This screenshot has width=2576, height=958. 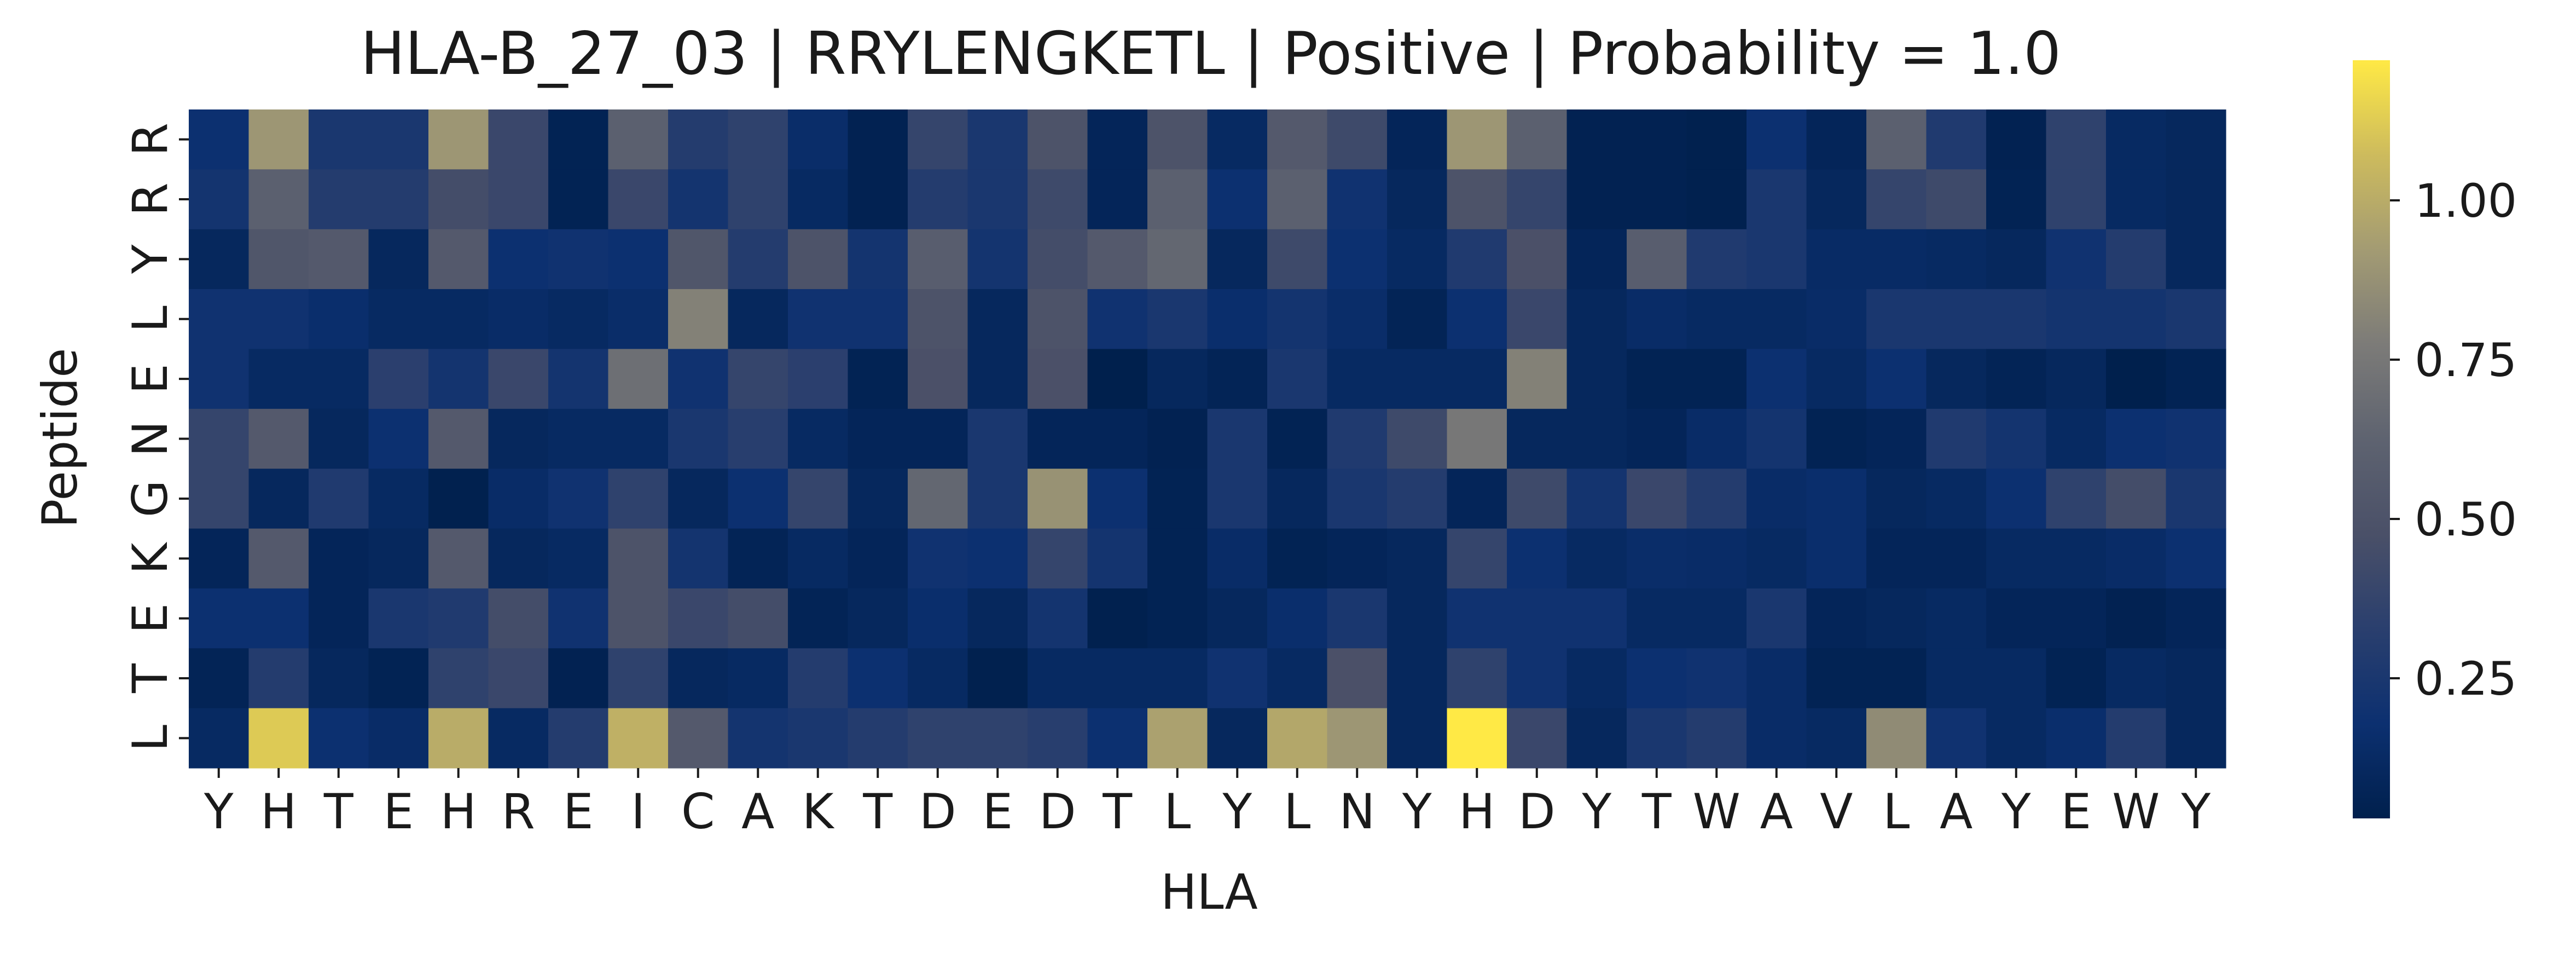 I want to click on x-tick-label: E, so click(x=998, y=811).